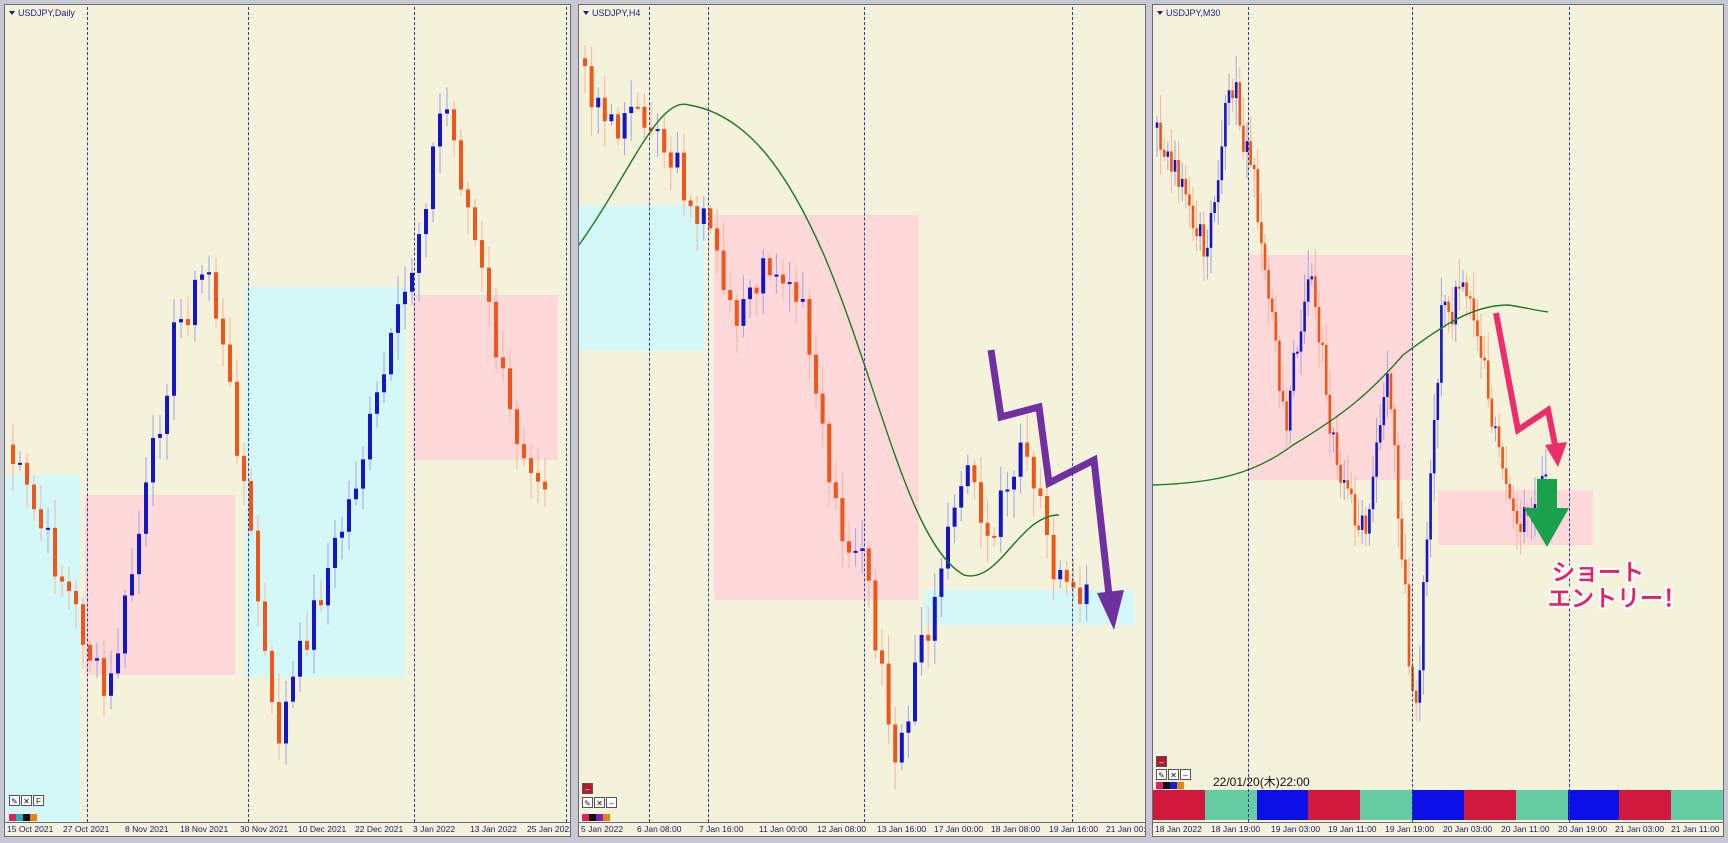  Describe the element at coordinates (160, 585) in the screenshot. I see `supply-zone` at that location.